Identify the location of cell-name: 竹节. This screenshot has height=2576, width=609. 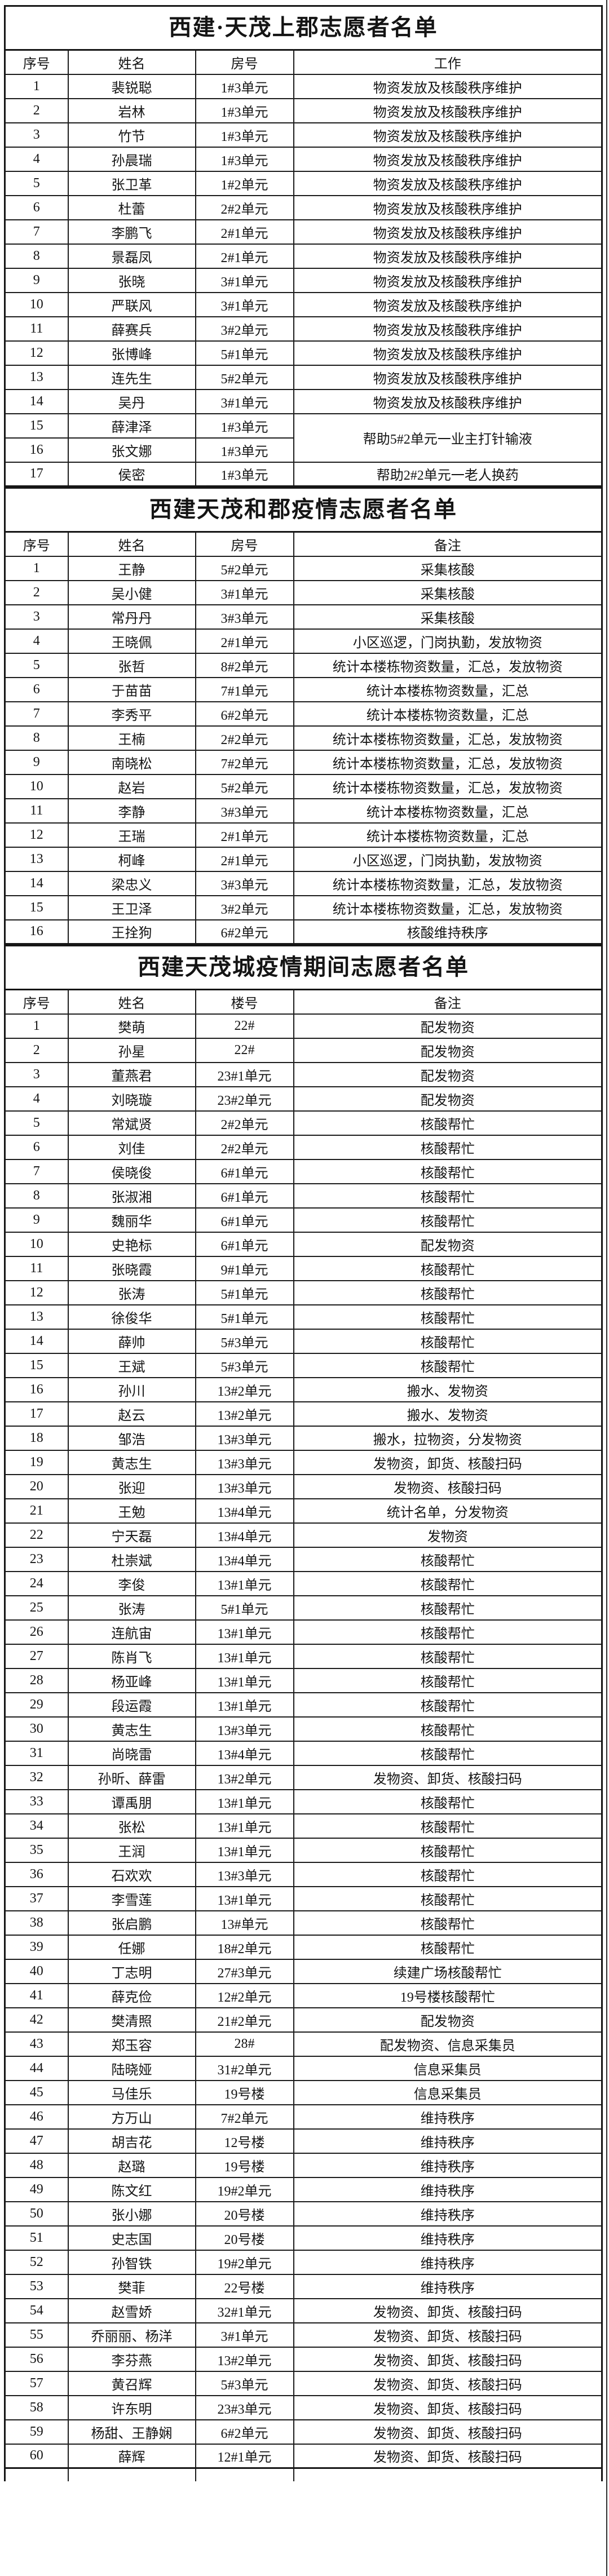
(131, 135).